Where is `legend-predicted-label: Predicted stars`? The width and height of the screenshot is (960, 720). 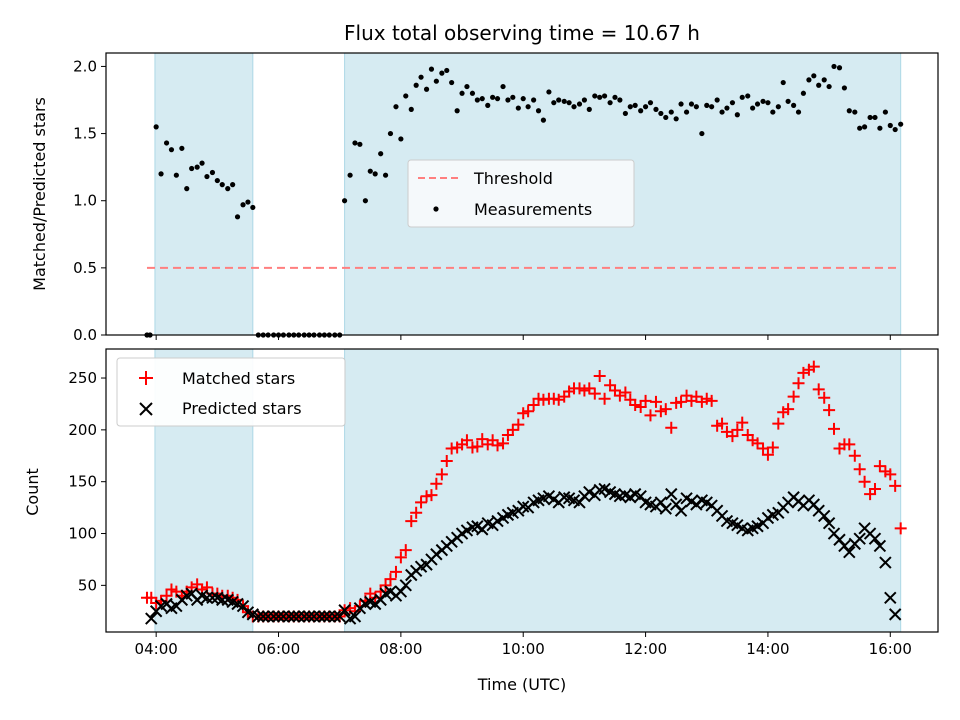
legend-predicted-label: Predicted stars is located at coordinates (242, 408).